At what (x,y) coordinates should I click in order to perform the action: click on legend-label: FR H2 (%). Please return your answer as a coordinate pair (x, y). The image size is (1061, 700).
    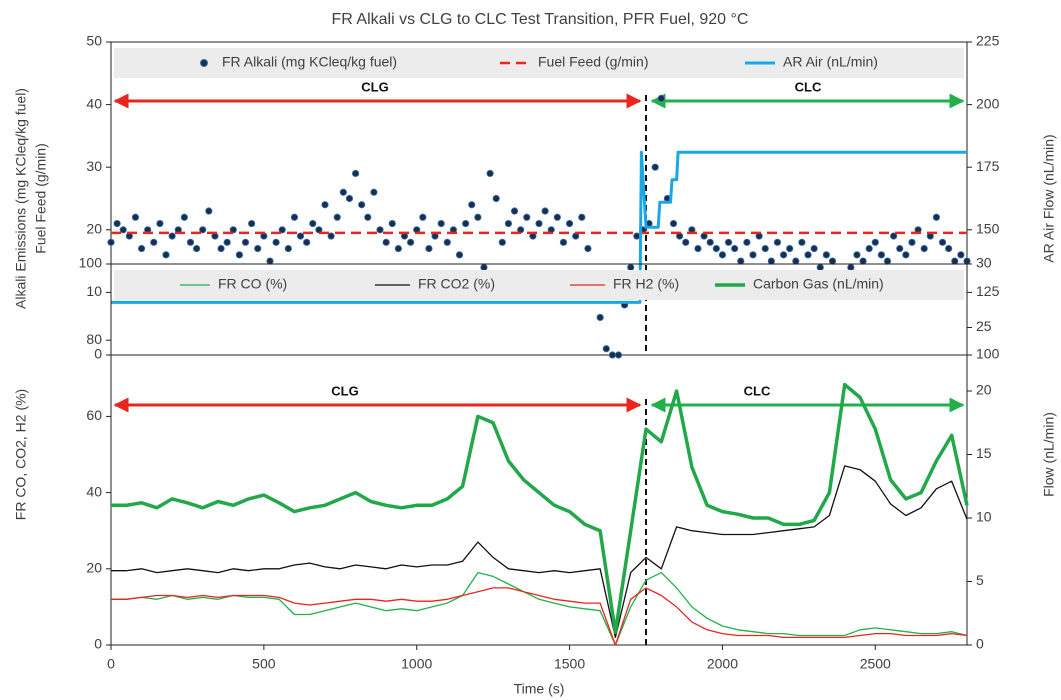
    Looking at the image, I should click on (646, 284).